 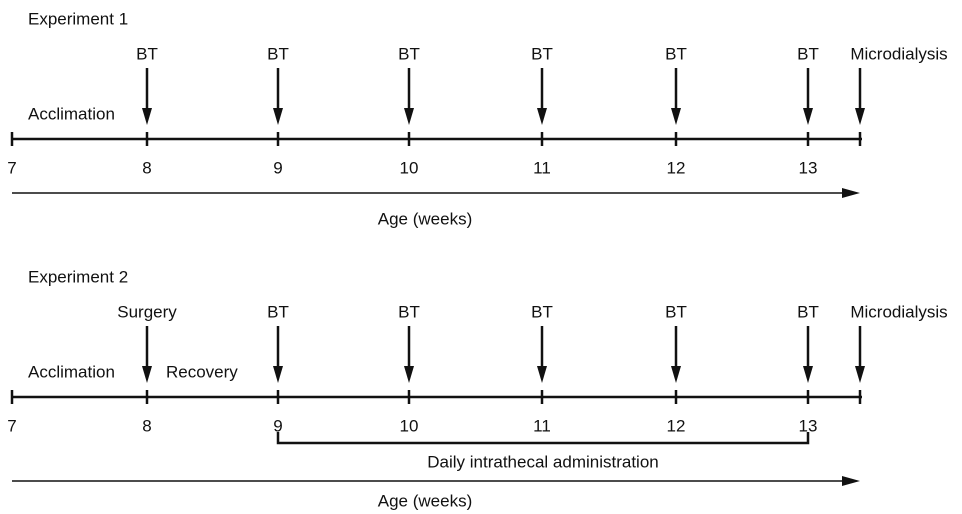 I want to click on experiment-title: Experiment 2, so click(x=78, y=276).